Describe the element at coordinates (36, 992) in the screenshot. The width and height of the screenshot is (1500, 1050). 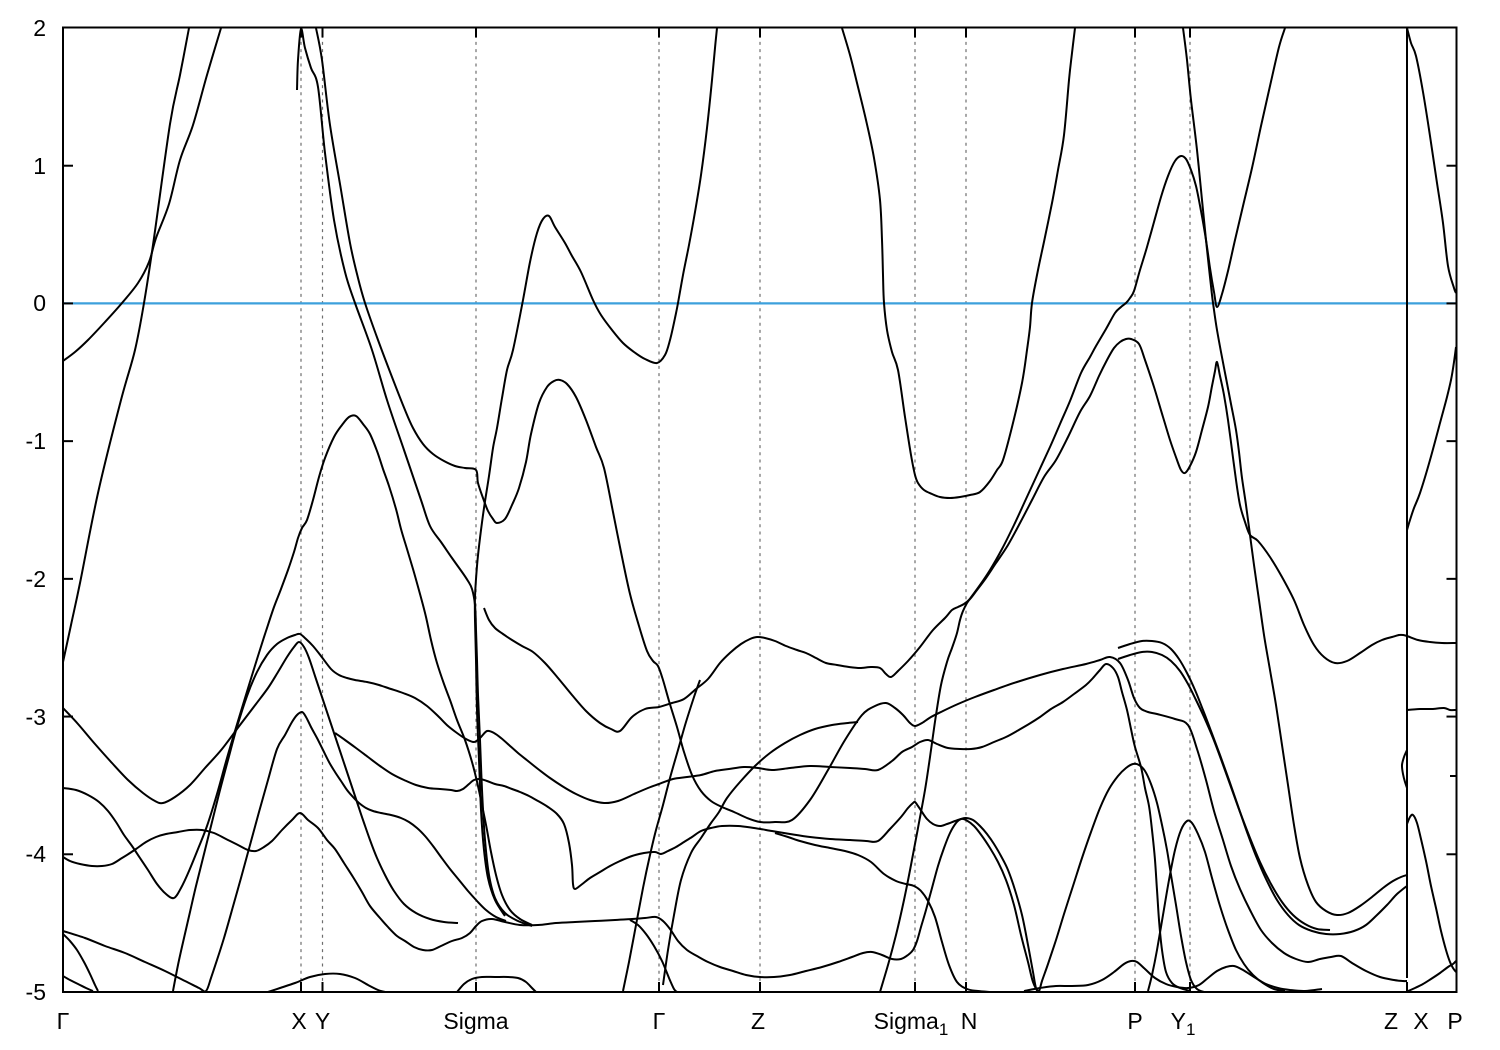
I see `svg-text: -5` at that location.